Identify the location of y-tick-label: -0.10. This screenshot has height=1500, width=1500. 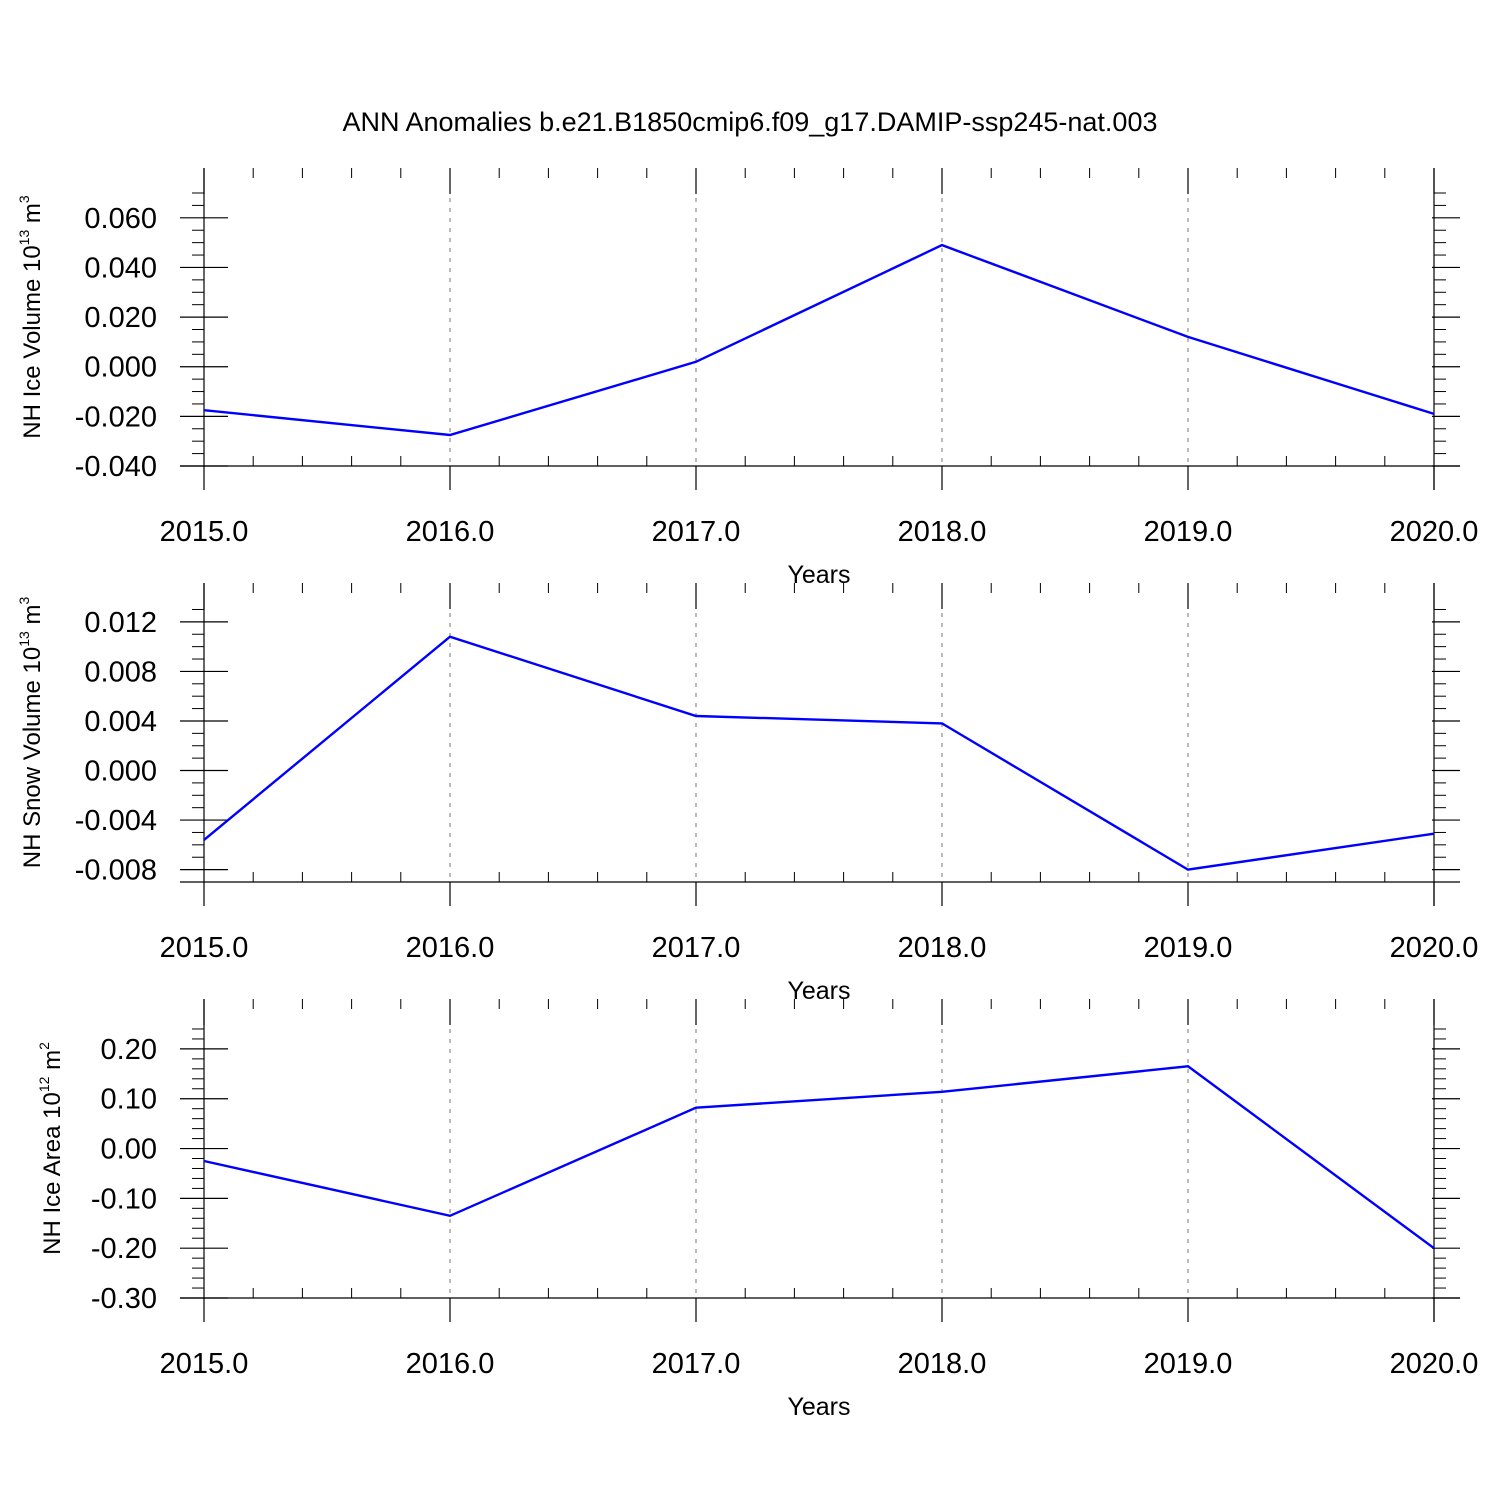
(124, 1199).